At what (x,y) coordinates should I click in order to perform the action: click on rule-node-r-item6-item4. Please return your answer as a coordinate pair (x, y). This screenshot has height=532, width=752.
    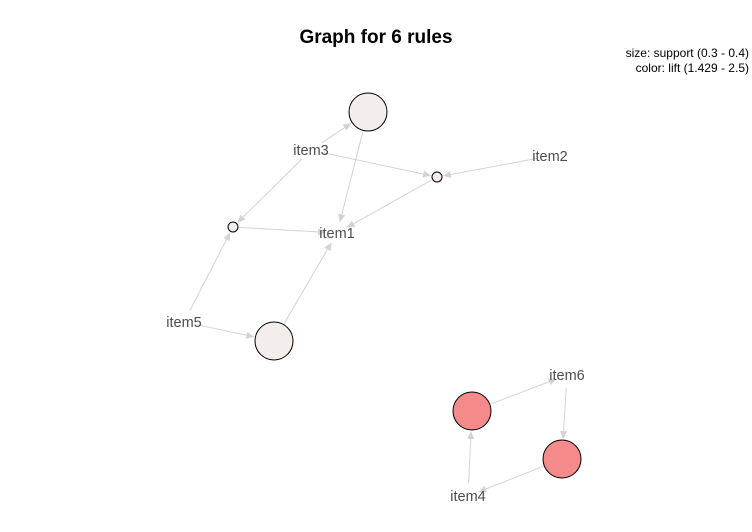
    Looking at the image, I should click on (562, 459).